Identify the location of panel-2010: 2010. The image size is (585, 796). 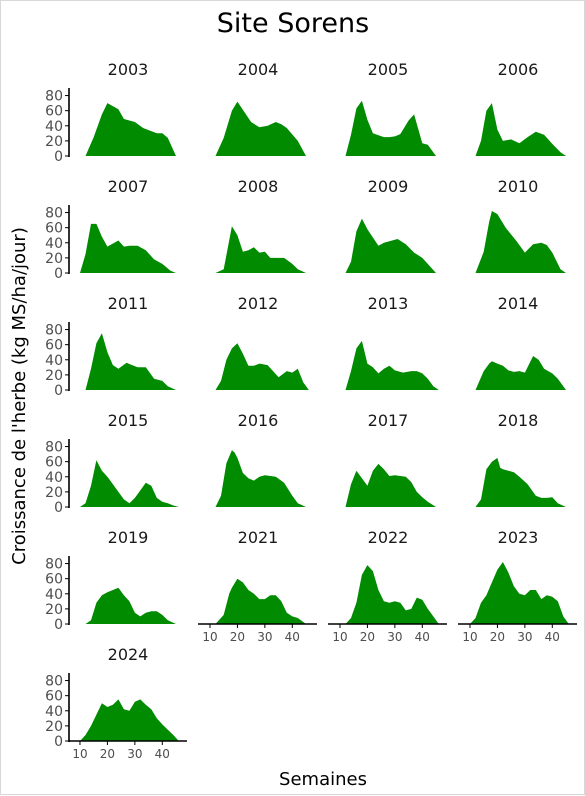
(512, 225).